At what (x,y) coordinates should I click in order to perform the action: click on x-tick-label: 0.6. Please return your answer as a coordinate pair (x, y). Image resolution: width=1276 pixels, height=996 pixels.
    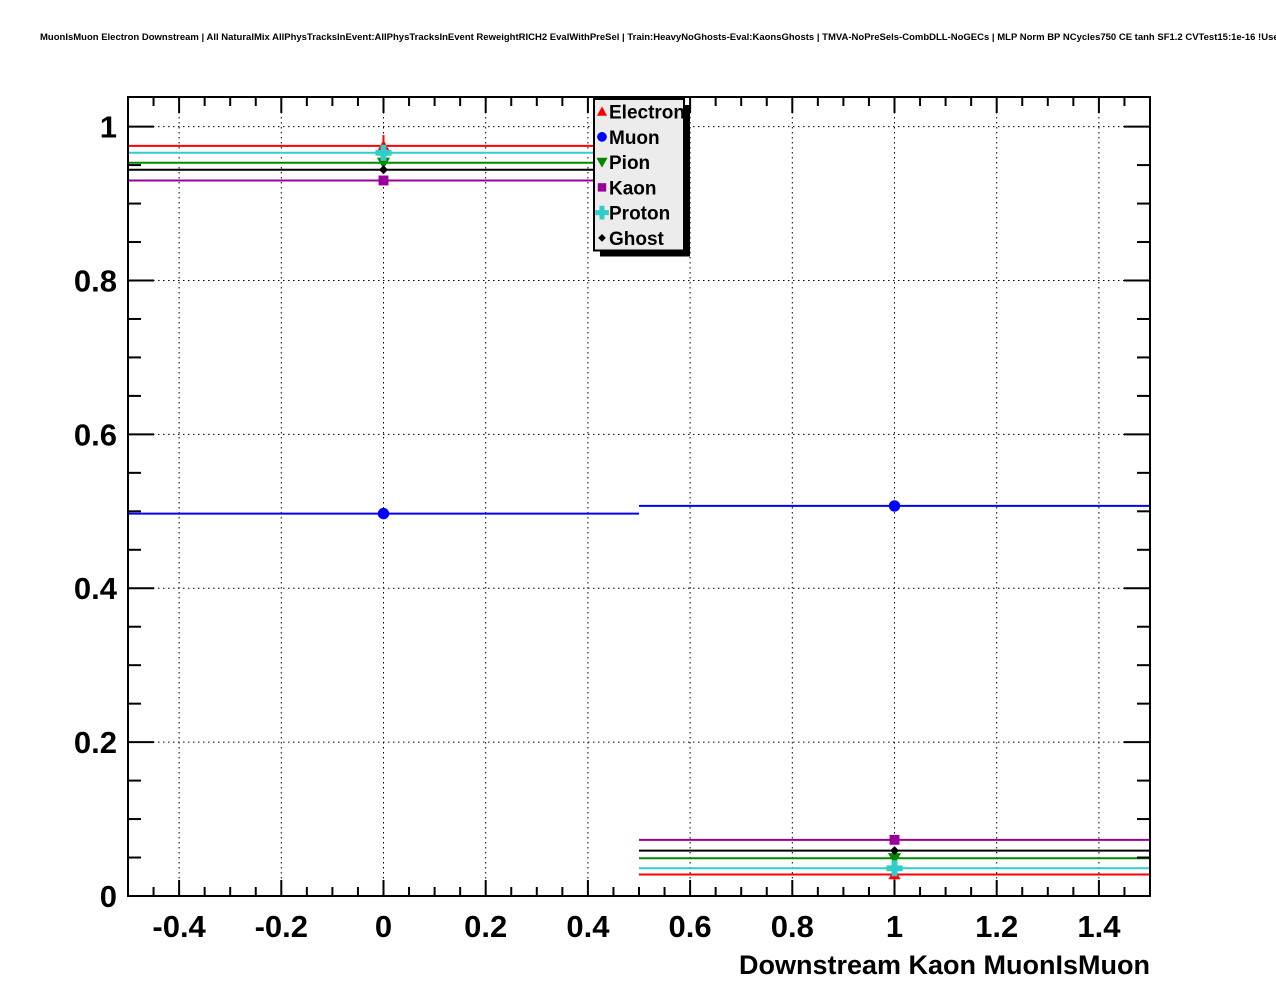
    Looking at the image, I should click on (690, 926).